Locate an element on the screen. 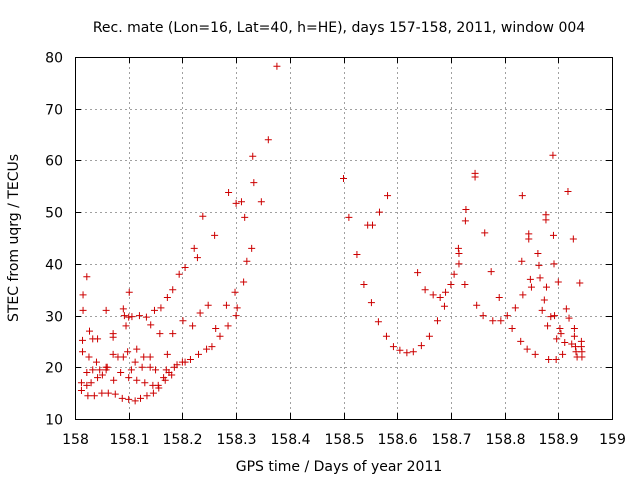 The width and height of the screenshot is (640, 480). x-axis-label: GPS time / Days of year 2011 is located at coordinates (339, 467).